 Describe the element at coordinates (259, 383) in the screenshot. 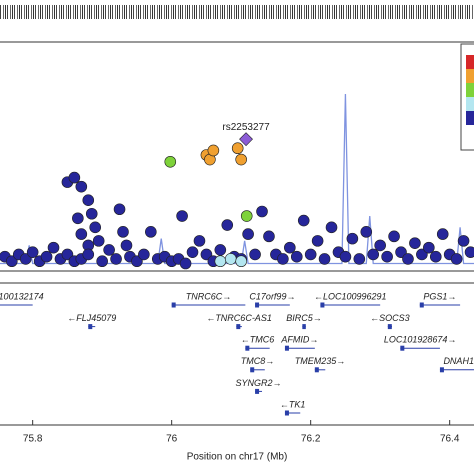

I see `gene-label: SYNGR2→` at that location.